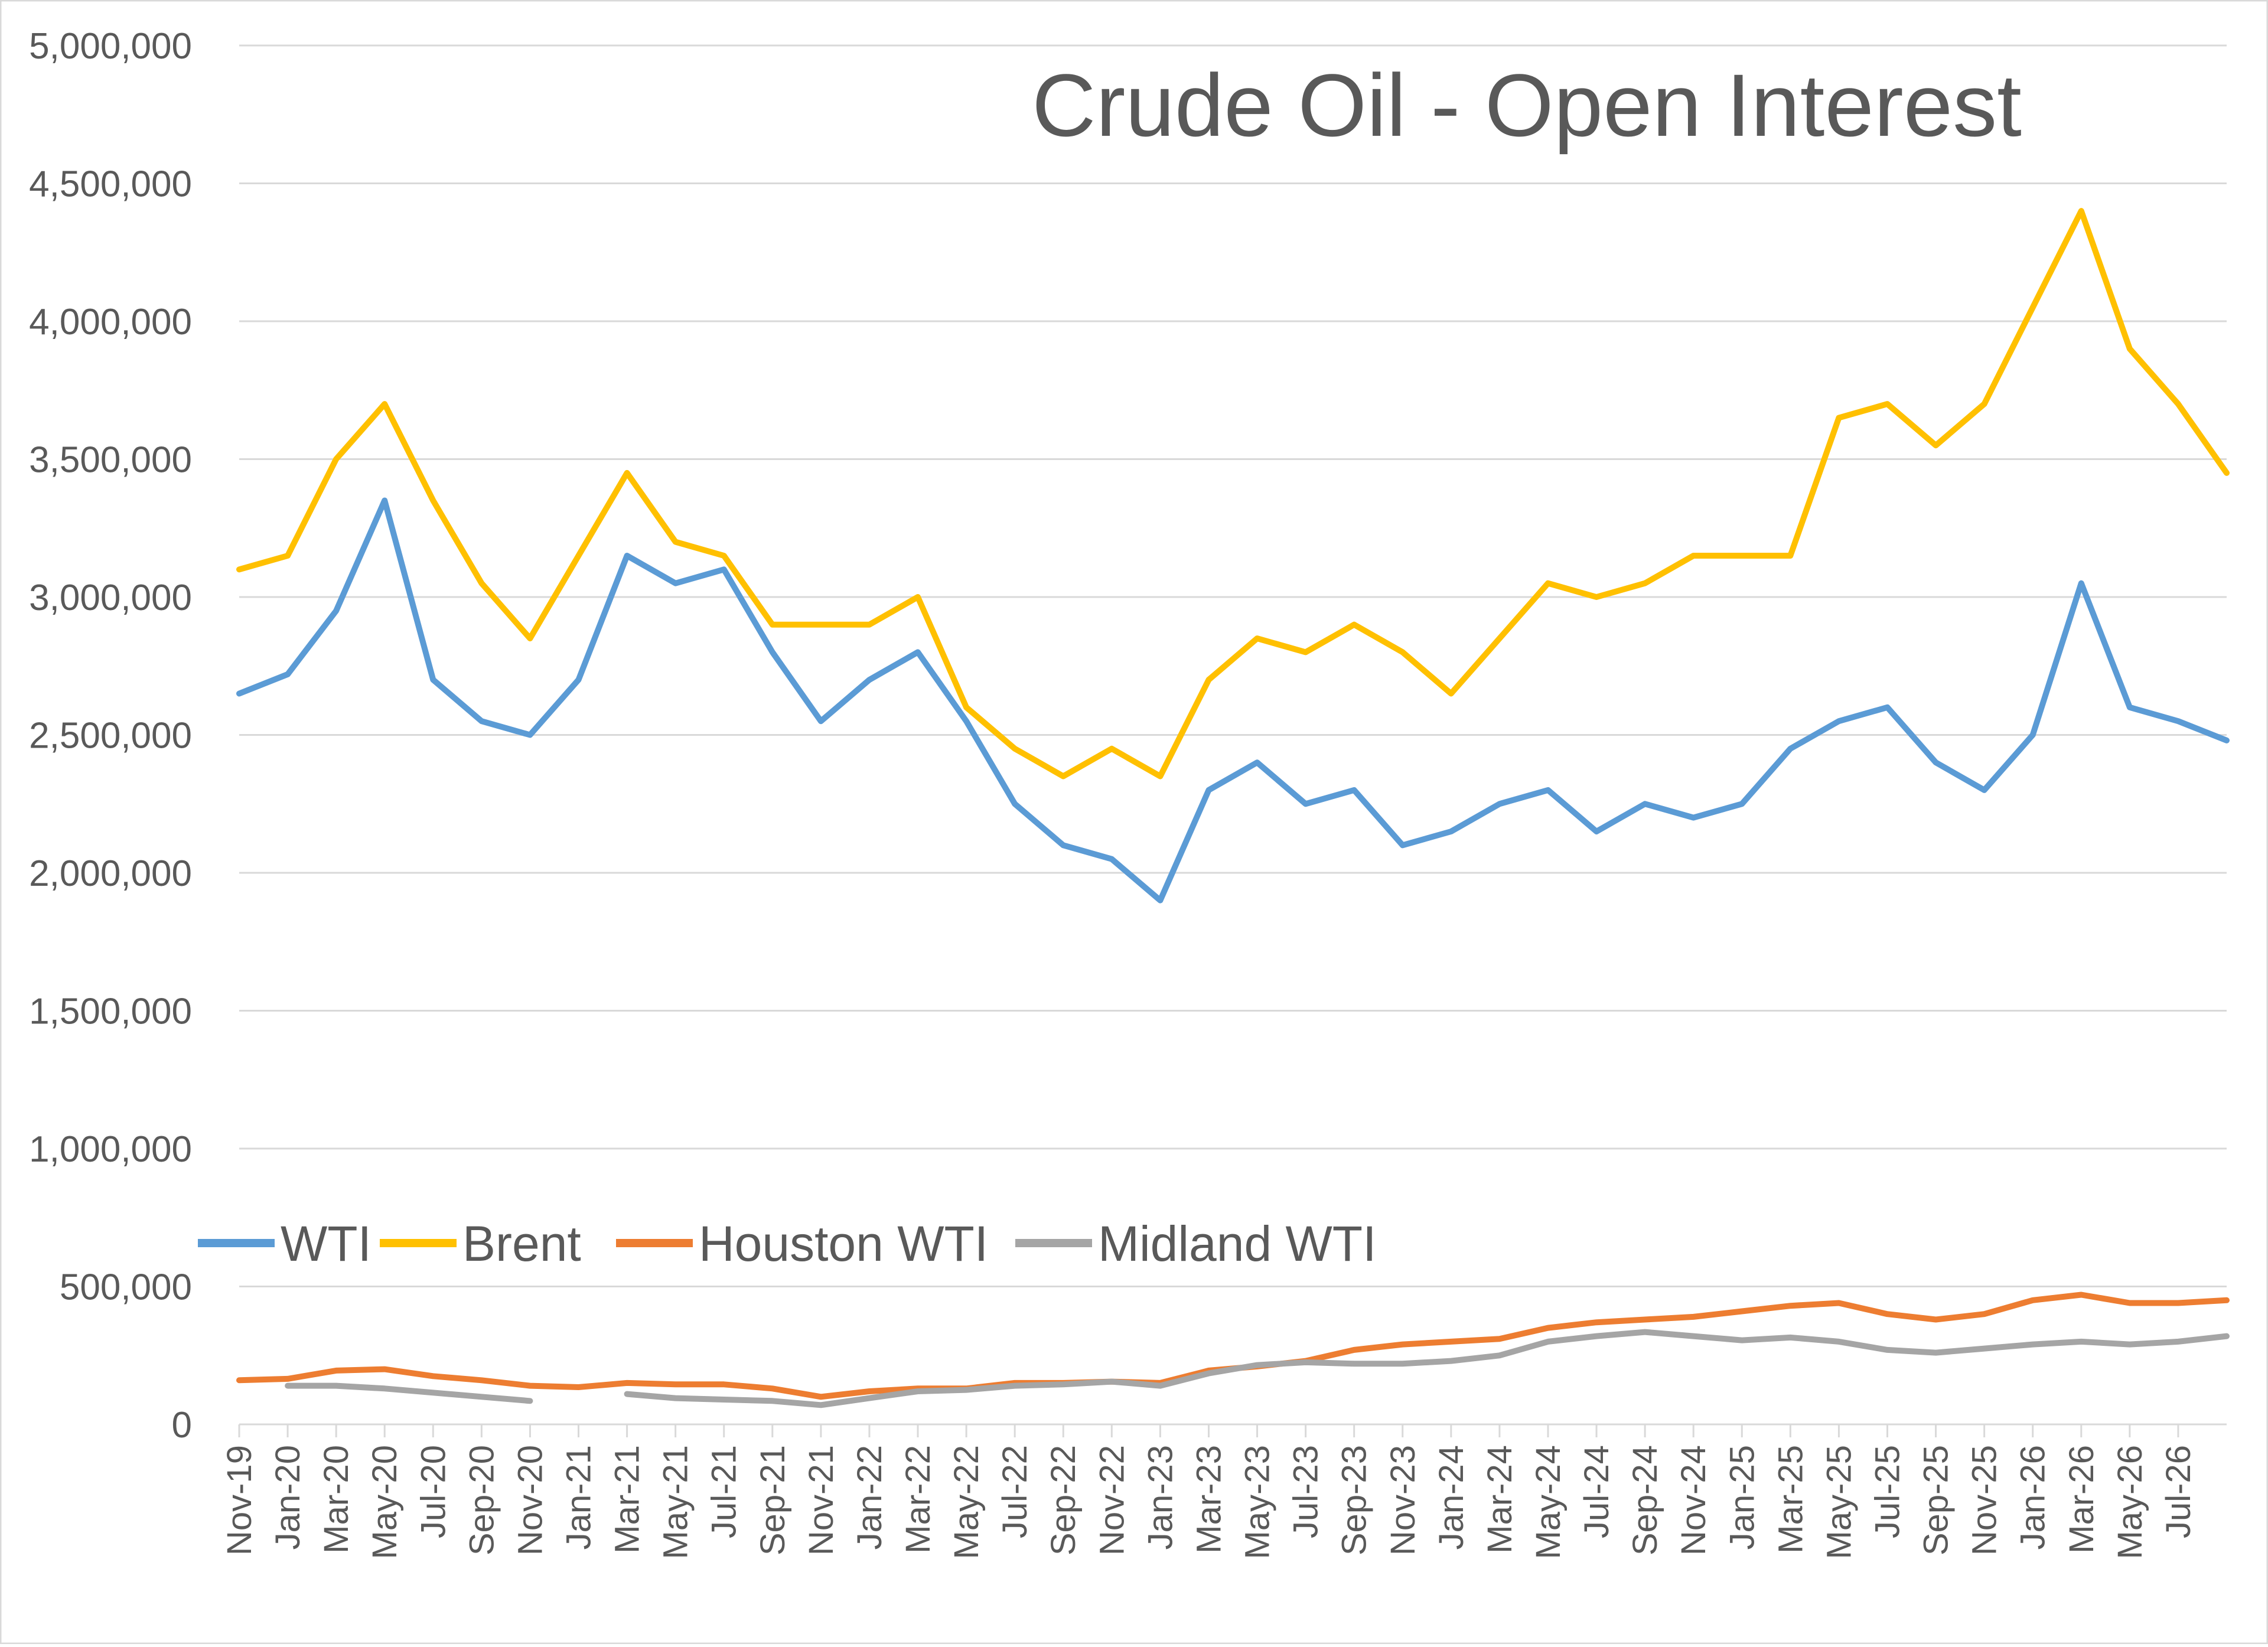 The width and height of the screenshot is (2268, 1647). Describe the element at coordinates (110, 598) in the screenshot. I see `y-tick-label: 3,000,000` at that location.